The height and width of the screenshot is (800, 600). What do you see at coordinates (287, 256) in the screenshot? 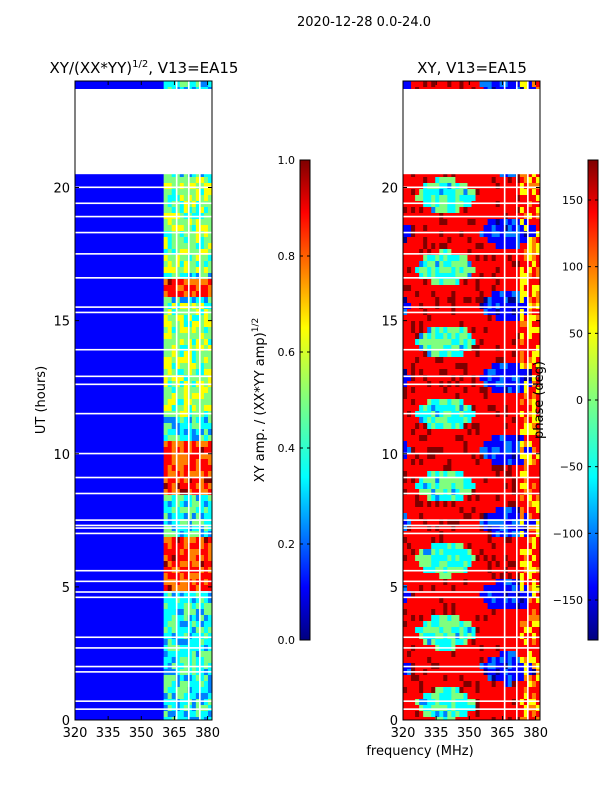
I see `colorbar-tick-label: 0.8` at bounding box center [287, 256].